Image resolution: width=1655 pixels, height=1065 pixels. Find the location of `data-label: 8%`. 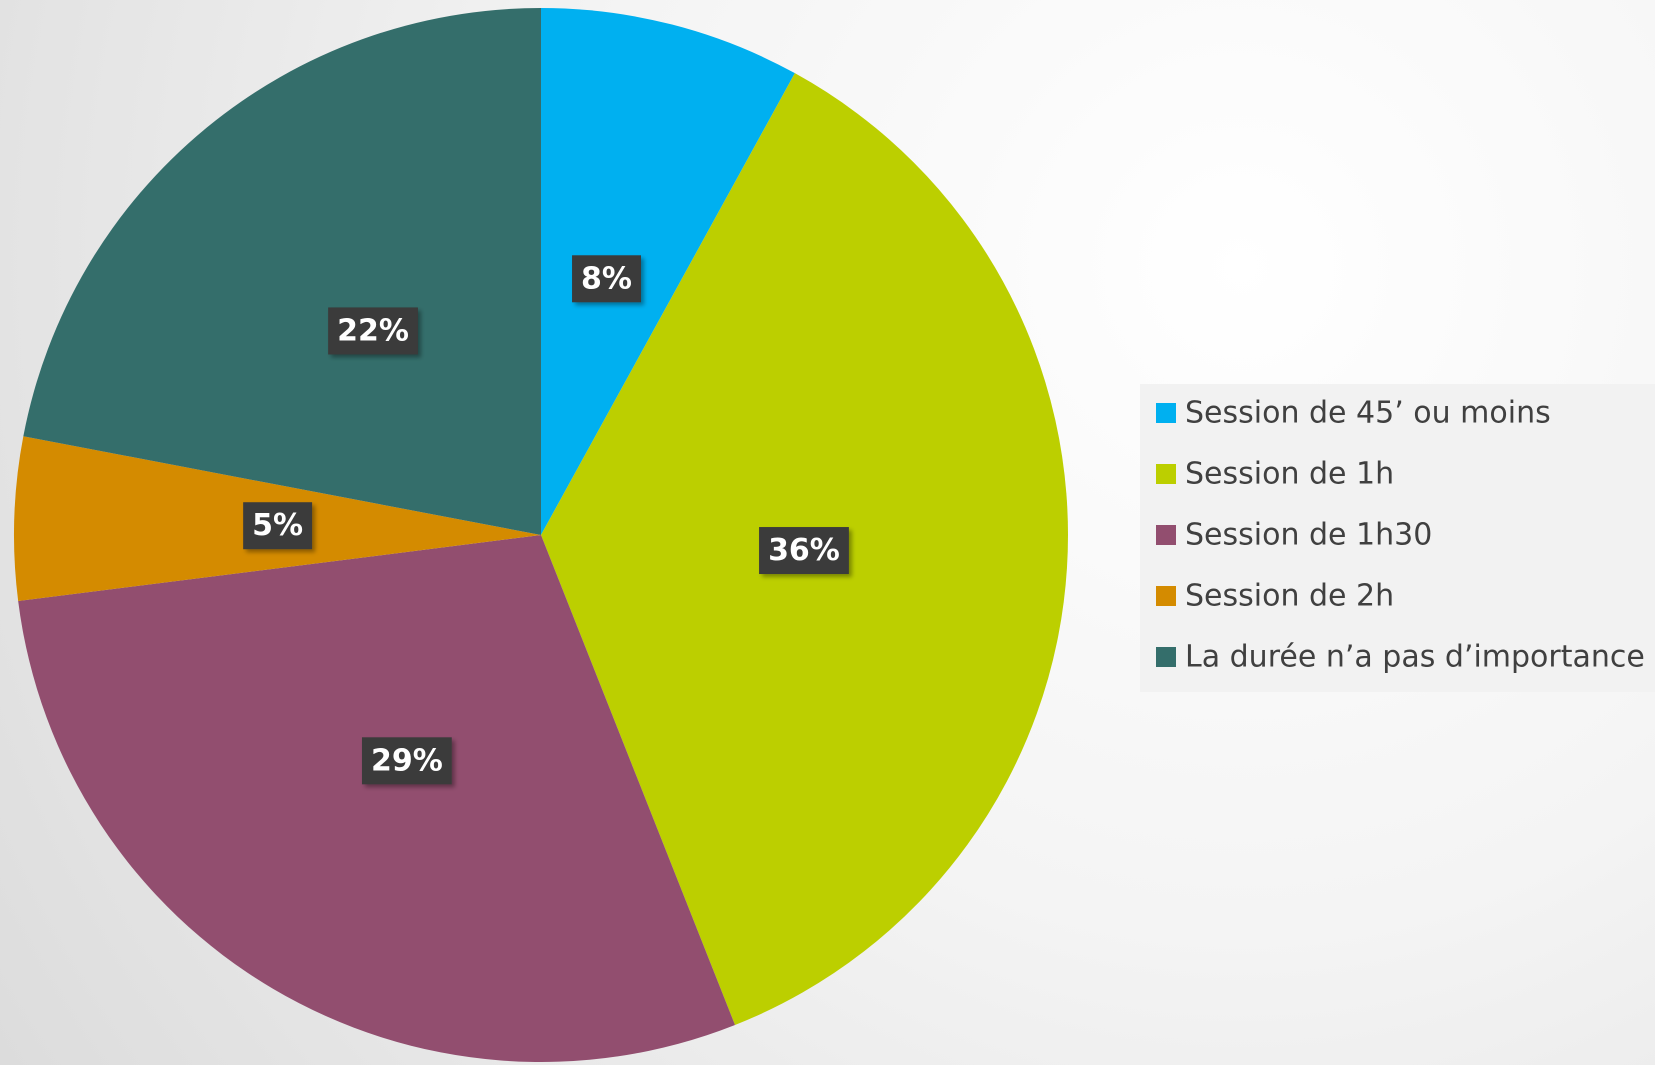

data-label: 8% is located at coordinates (606, 278).